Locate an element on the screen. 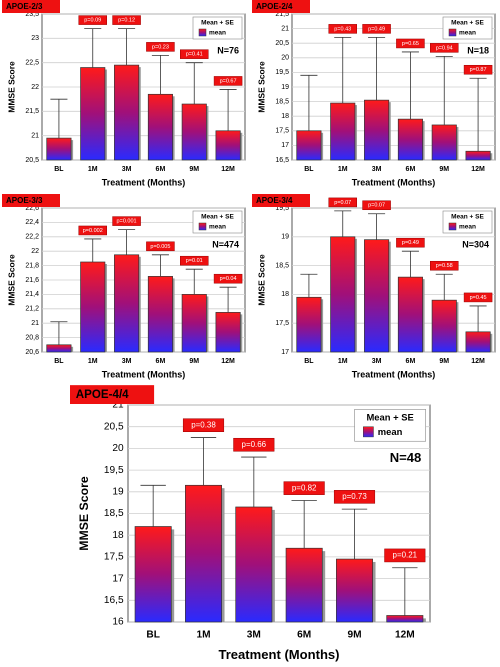  p-label: p=0.01 is located at coordinates (194, 261).